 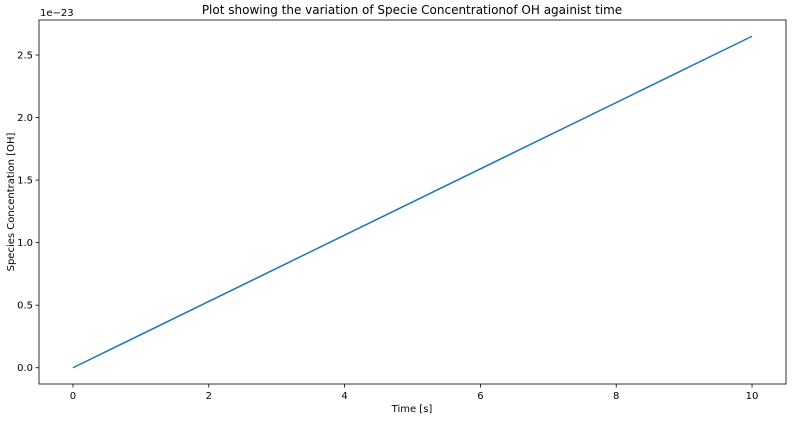 I want to click on y-tick-label: 1.0, so click(x=25, y=243).